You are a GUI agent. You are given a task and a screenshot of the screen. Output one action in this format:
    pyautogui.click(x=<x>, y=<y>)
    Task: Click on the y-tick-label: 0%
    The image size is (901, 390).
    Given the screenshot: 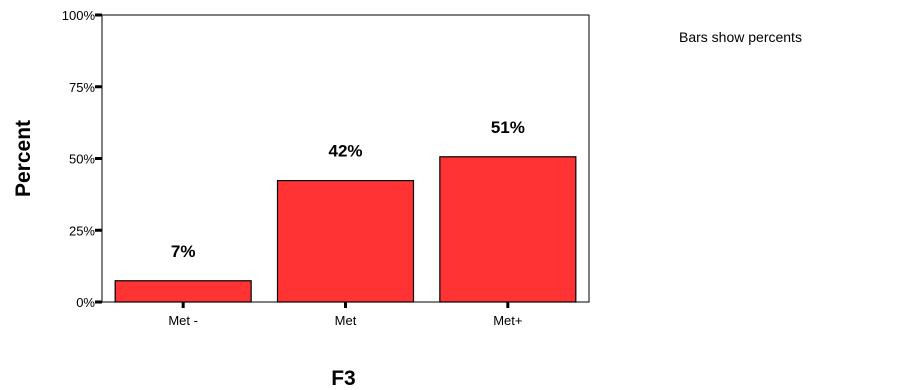 What is the action you would take?
    pyautogui.click(x=85, y=302)
    